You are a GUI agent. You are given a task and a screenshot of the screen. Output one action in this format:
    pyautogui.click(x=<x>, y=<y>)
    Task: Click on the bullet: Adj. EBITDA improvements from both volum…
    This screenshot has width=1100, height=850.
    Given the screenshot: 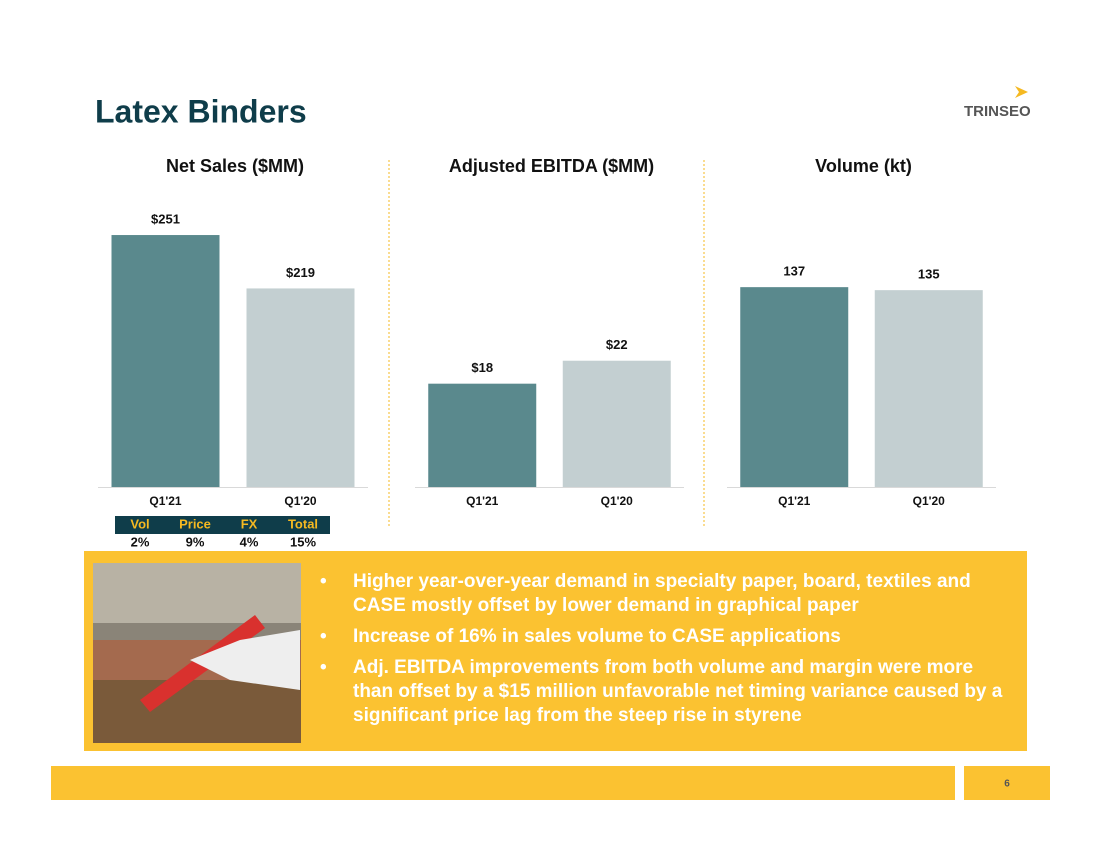 What is the action you would take?
    pyautogui.click(x=668, y=692)
    